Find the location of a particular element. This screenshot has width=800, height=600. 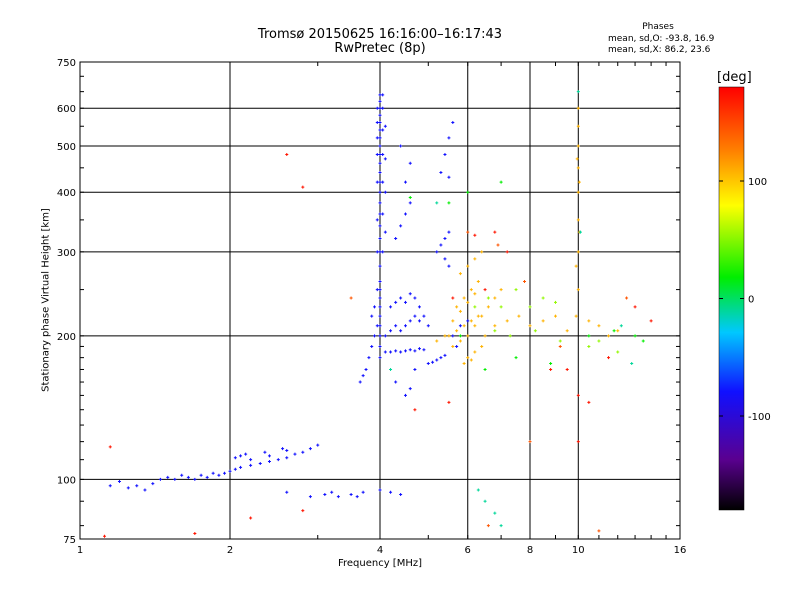

y-tick-label: 300 is located at coordinates (66, 253).